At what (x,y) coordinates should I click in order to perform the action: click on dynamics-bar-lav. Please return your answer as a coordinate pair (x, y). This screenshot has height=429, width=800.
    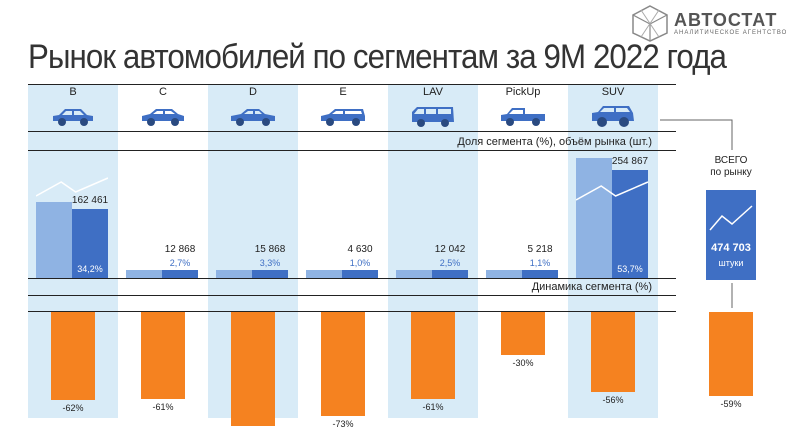
    Looking at the image, I should click on (433, 355).